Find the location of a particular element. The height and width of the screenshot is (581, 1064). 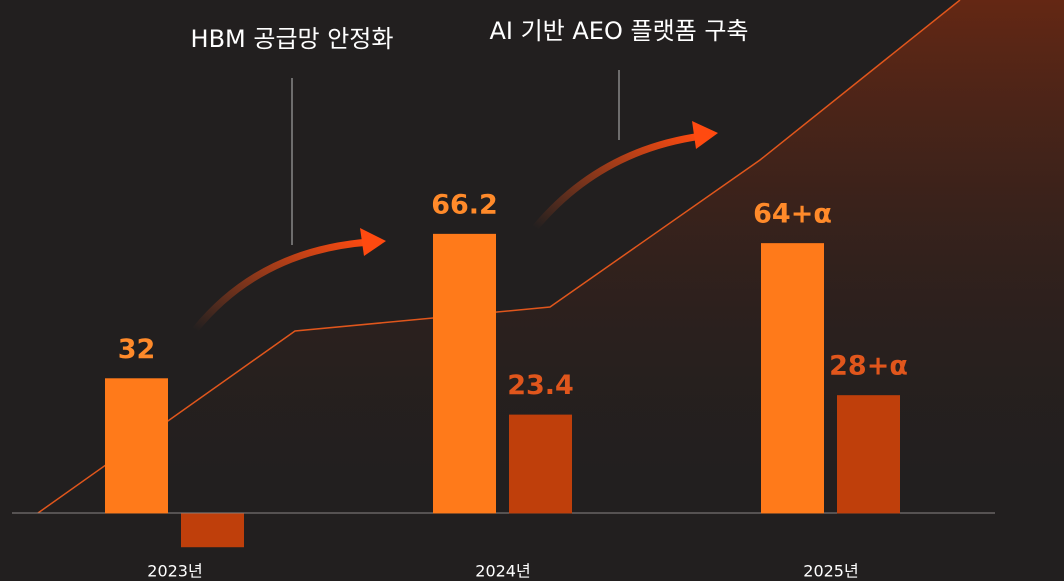

value-label: 64+α is located at coordinates (792, 214).